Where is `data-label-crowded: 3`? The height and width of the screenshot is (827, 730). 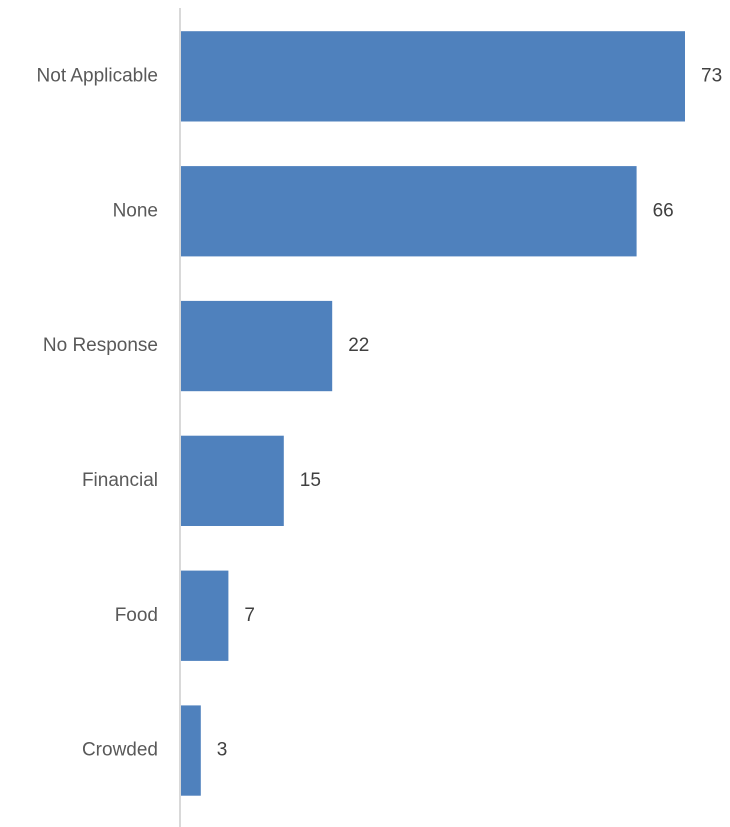 data-label-crowded: 3 is located at coordinates (222, 750).